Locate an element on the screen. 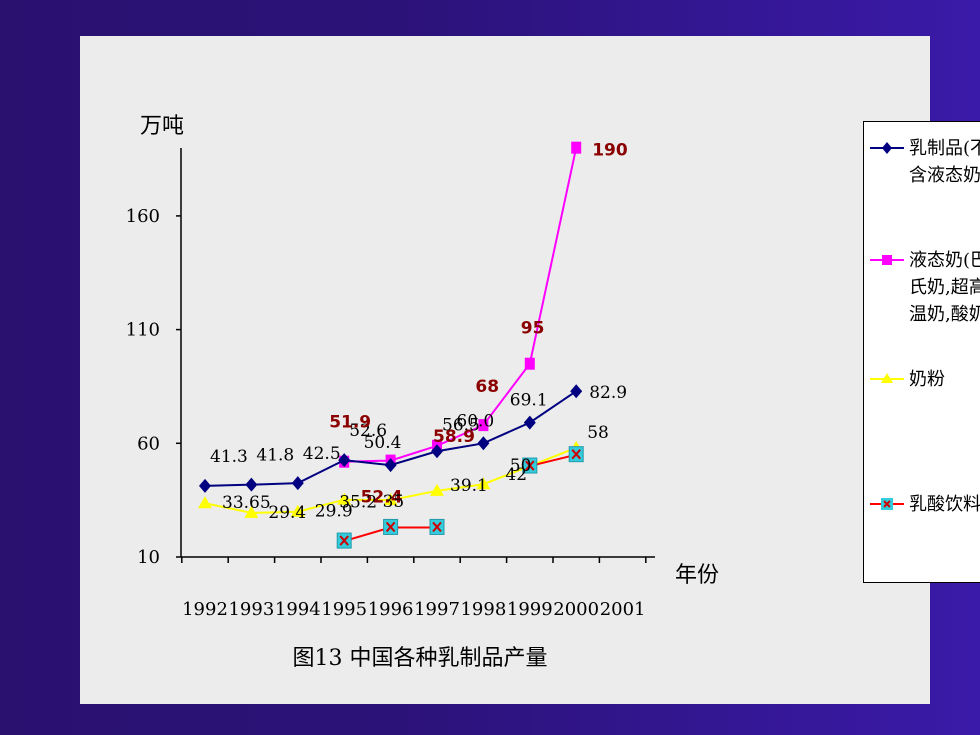 The height and width of the screenshot is (735, 980). y-tick-label: 160 is located at coordinates (143, 216).